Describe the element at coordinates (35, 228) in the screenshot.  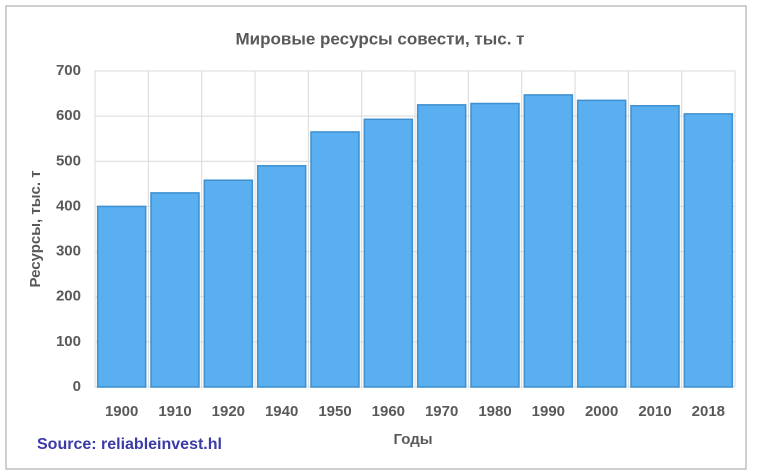
I see `y-axis-title: Ресурсы, тыс. т` at that location.